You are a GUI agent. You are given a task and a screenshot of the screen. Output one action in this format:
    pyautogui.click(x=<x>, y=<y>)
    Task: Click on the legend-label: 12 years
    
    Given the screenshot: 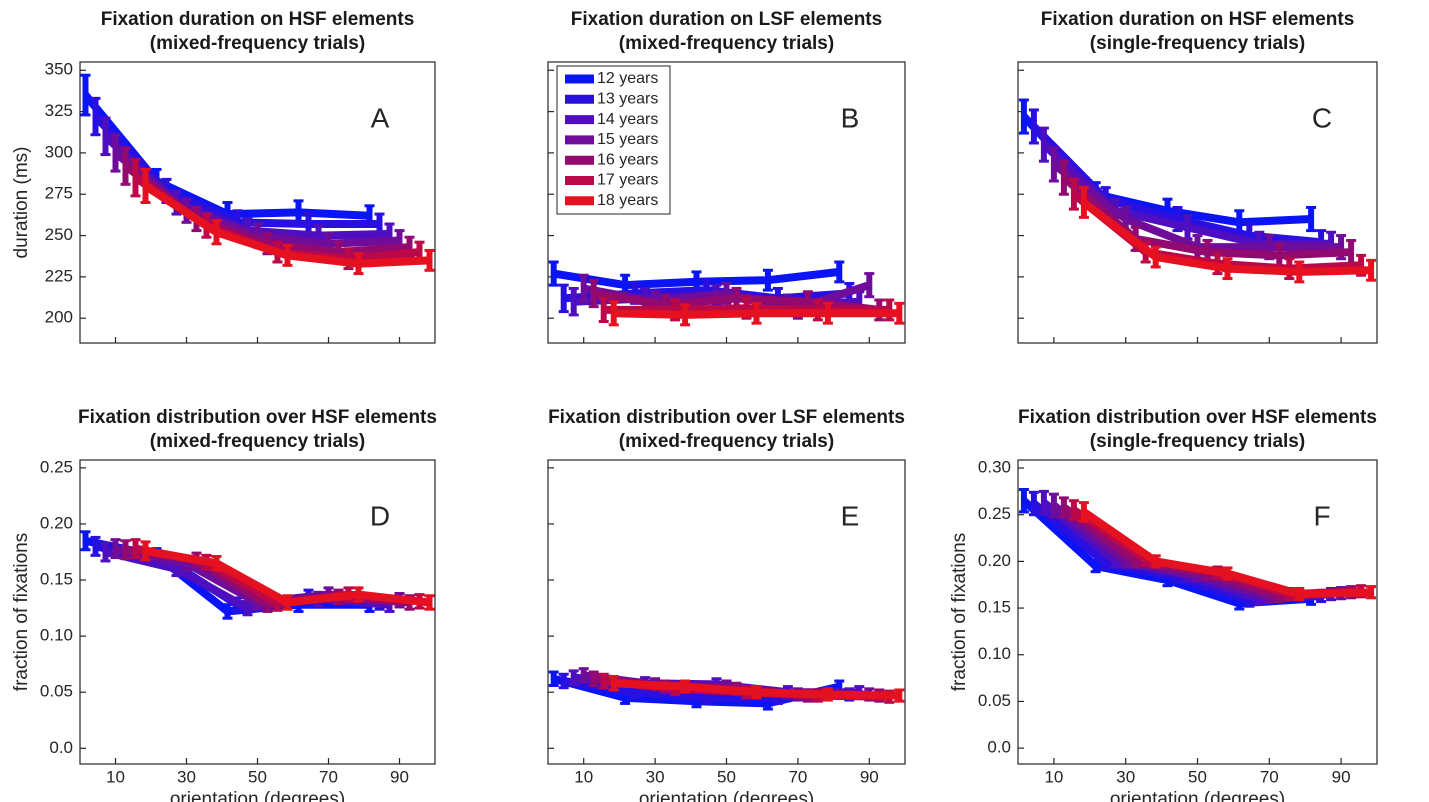 What is the action you would take?
    pyautogui.click(x=627, y=78)
    